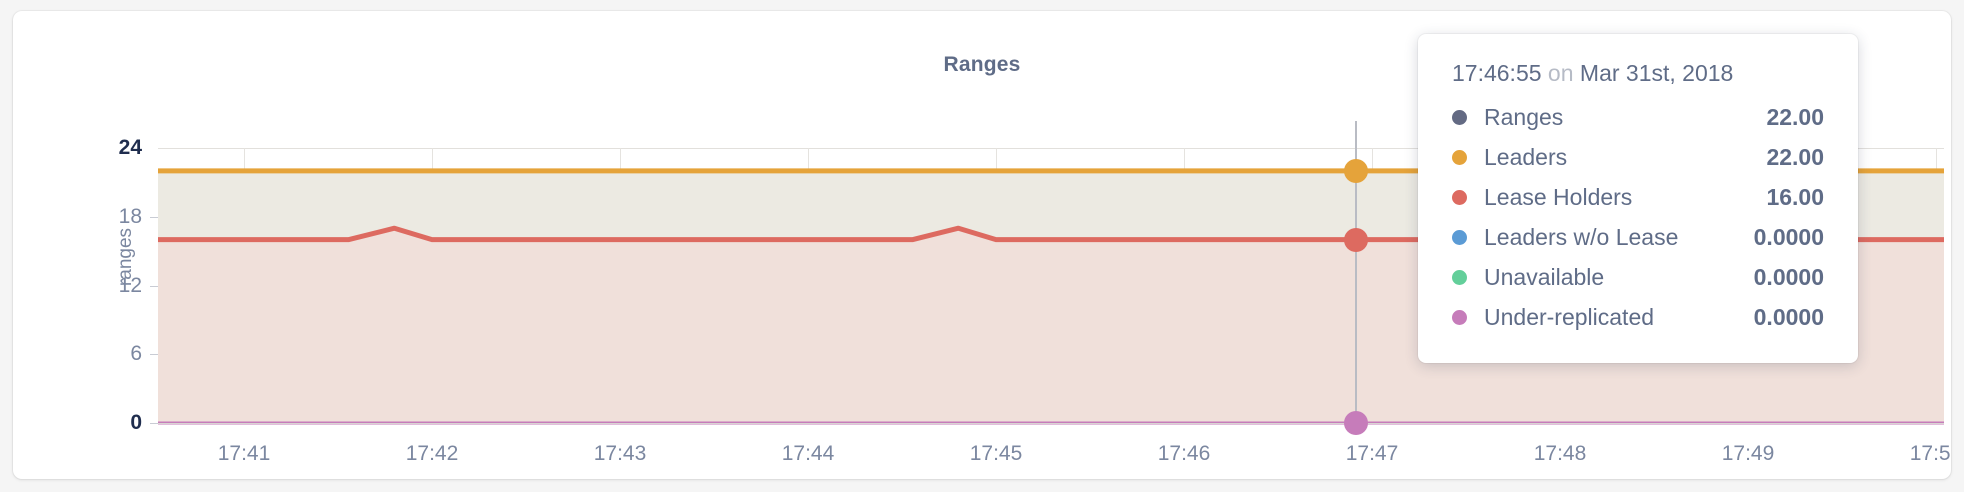 The width and height of the screenshot is (1964, 492). What do you see at coordinates (620, 453) in the screenshot?
I see `x-tick-label: 17:43` at bounding box center [620, 453].